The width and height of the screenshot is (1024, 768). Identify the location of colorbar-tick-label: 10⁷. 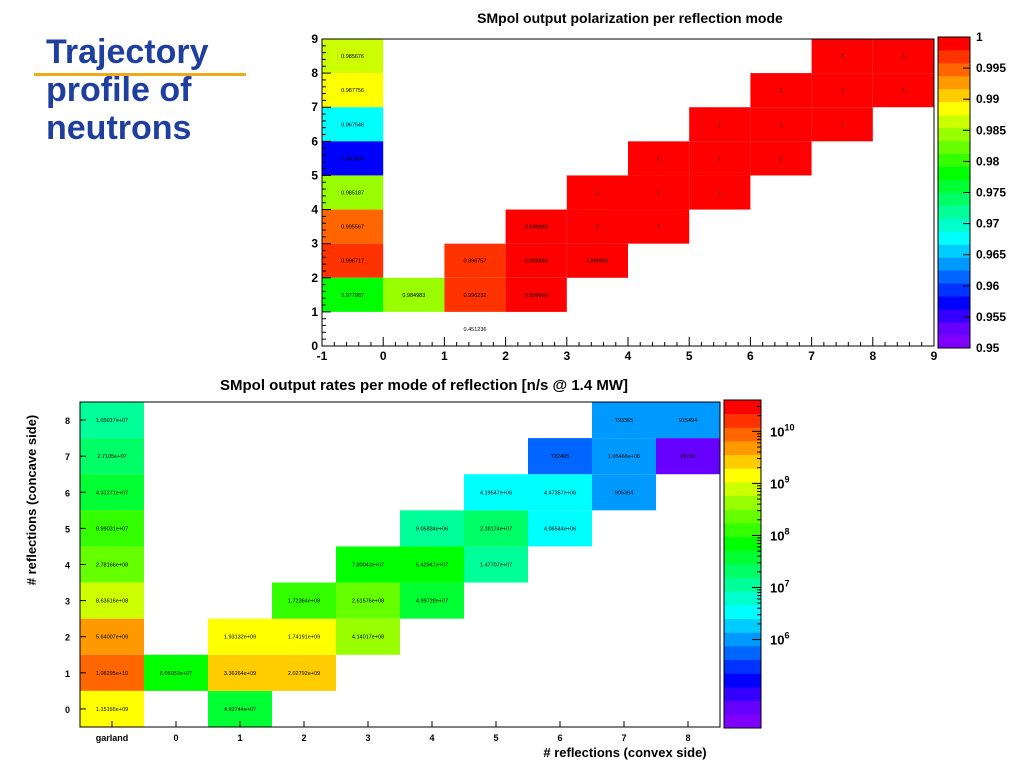
(779, 587).